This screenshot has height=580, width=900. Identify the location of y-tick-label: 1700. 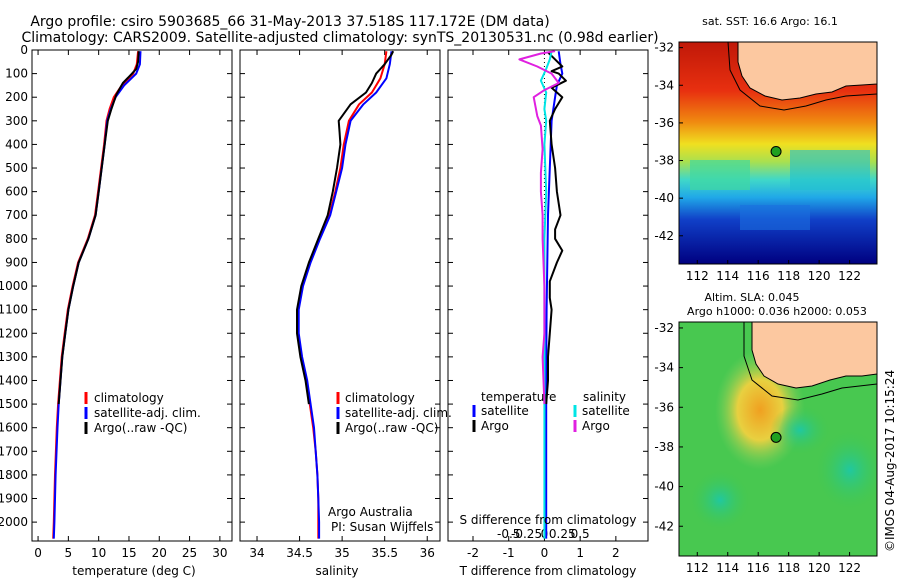
(14, 451).